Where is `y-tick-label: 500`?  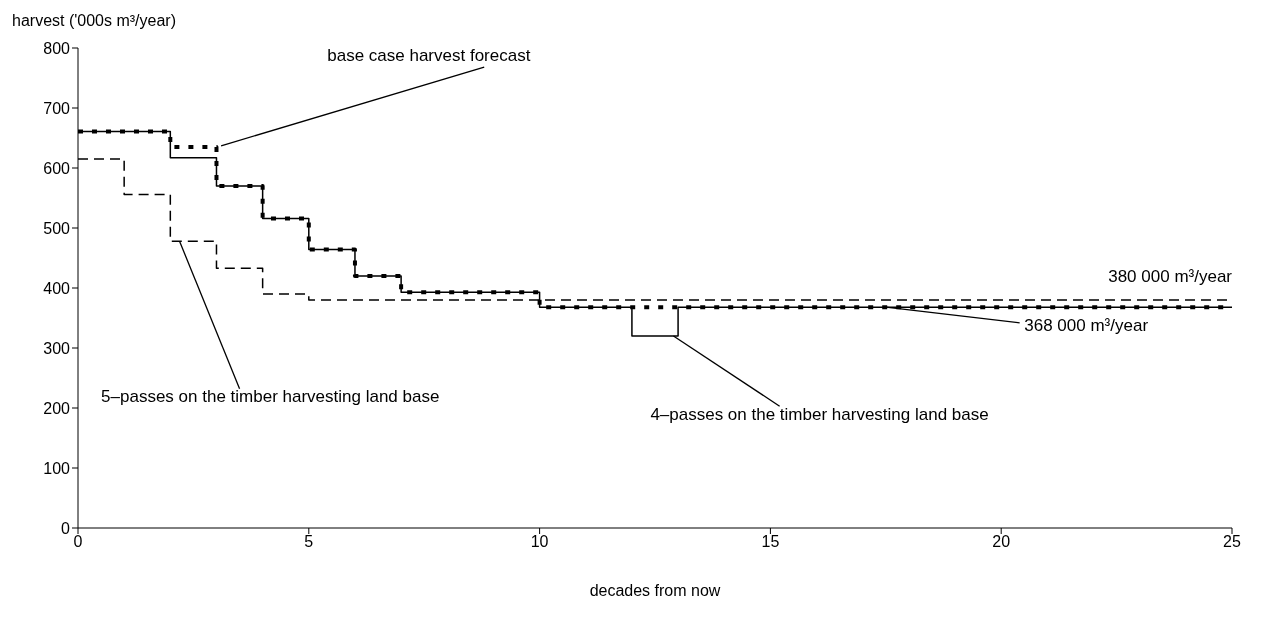
y-tick-label: 500 is located at coordinates (57, 228).